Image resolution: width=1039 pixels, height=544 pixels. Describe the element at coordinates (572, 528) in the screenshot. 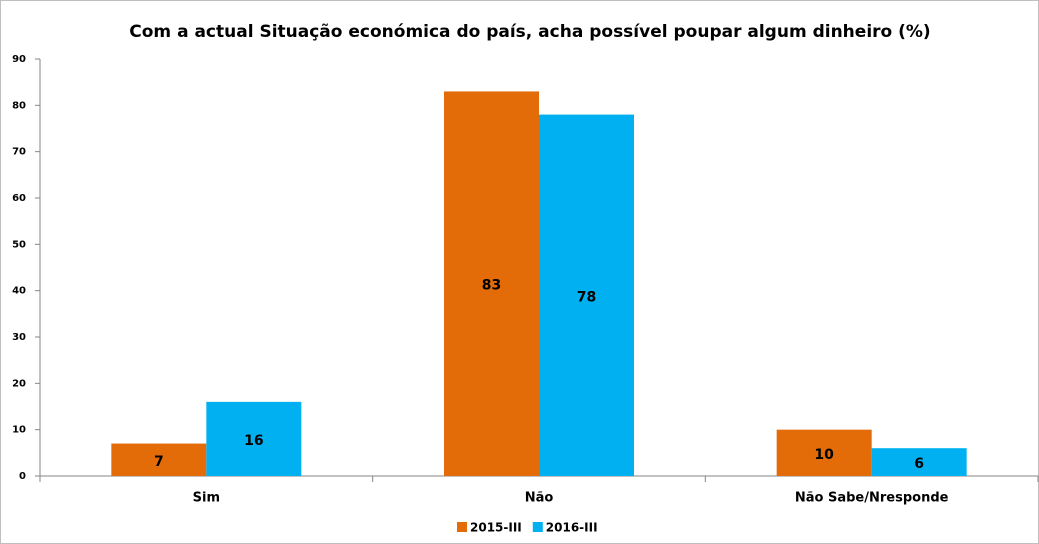

I see `legend-label: 2016-III` at that location.